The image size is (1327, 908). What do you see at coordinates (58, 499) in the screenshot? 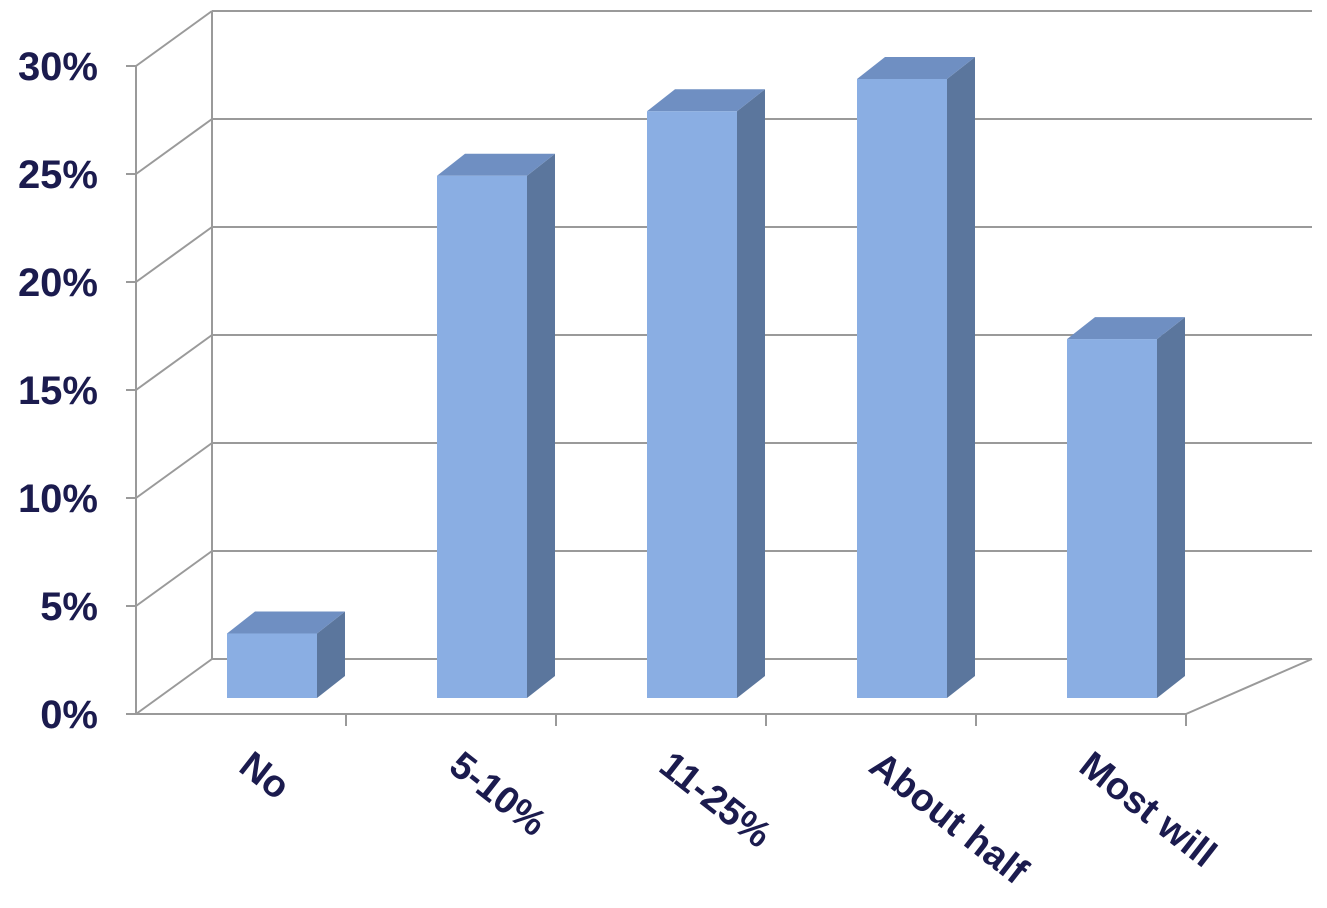
I see `y-tick-label: 10%` at bounding box center [58, 499].